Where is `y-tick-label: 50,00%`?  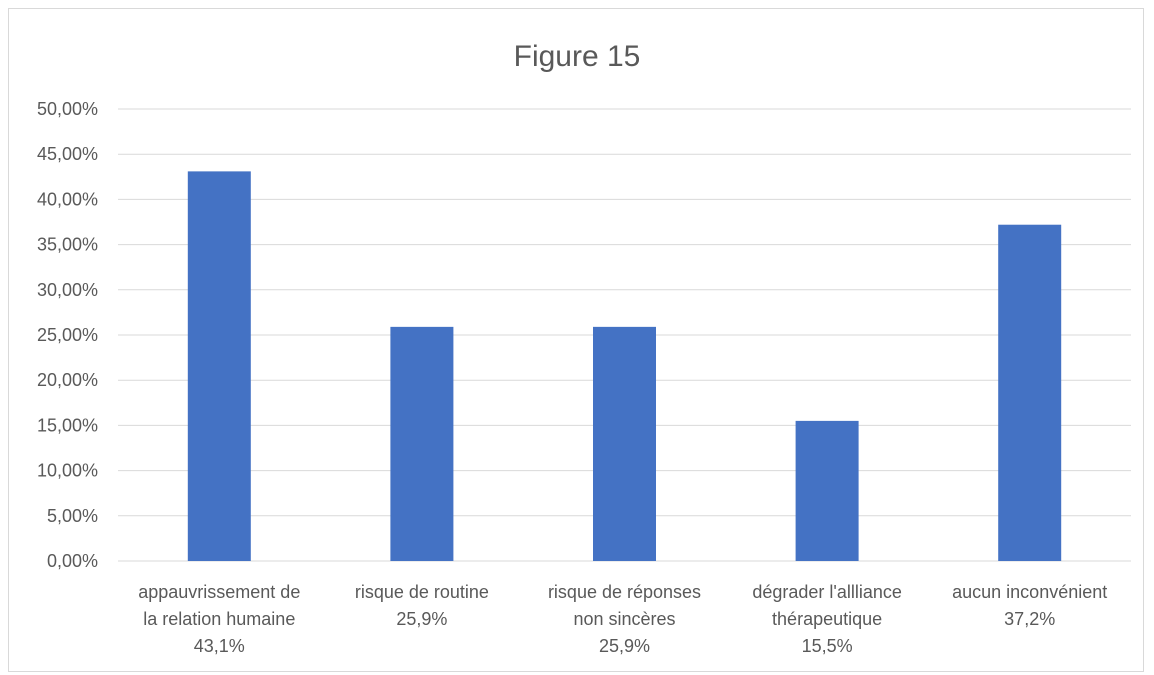
y-tick-label: 50,00% is located at coordinates (67, 109).